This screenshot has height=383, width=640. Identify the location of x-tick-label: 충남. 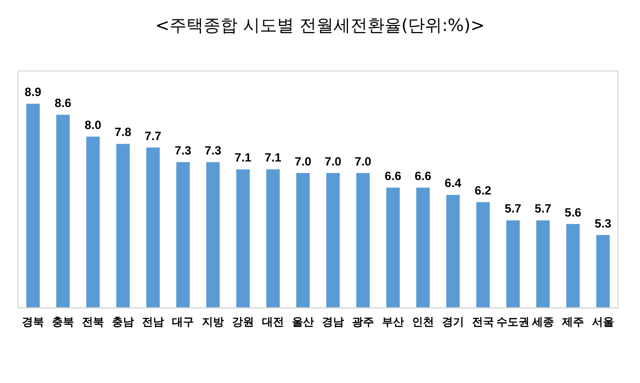
(123, 321).